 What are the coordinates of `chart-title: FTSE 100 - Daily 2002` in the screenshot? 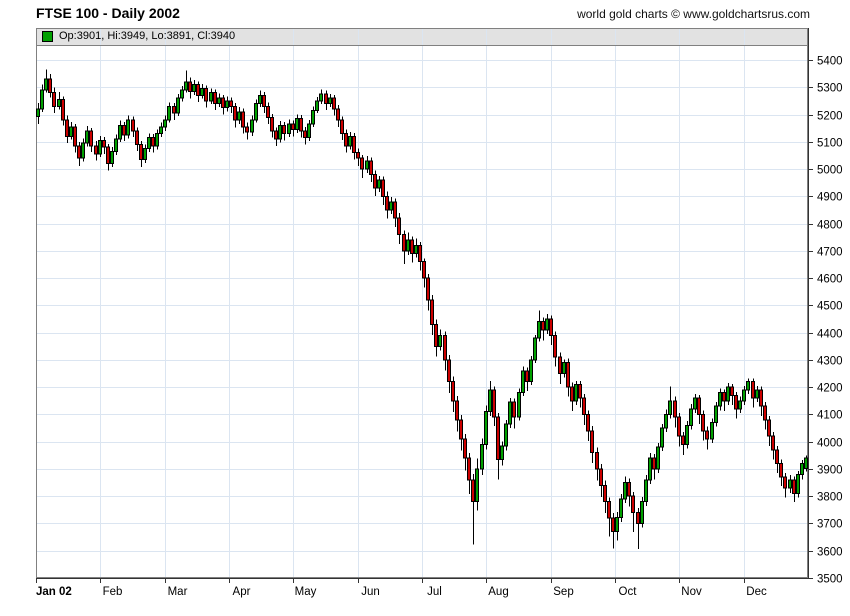 It's located at (108, 13).